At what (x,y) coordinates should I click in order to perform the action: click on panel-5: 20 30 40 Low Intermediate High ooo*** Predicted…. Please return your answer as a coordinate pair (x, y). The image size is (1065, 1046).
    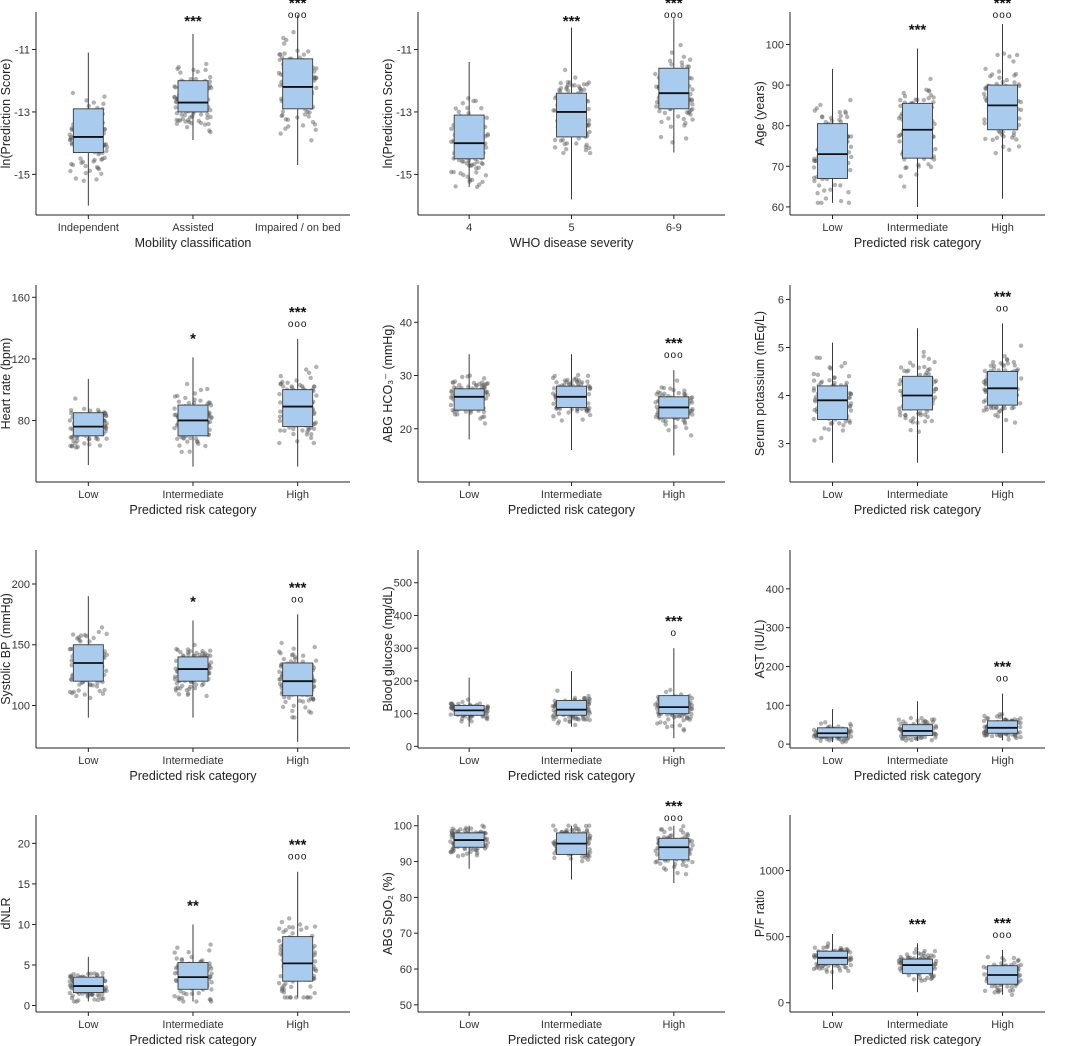
    Looking at the image, I should click on (553, 401).